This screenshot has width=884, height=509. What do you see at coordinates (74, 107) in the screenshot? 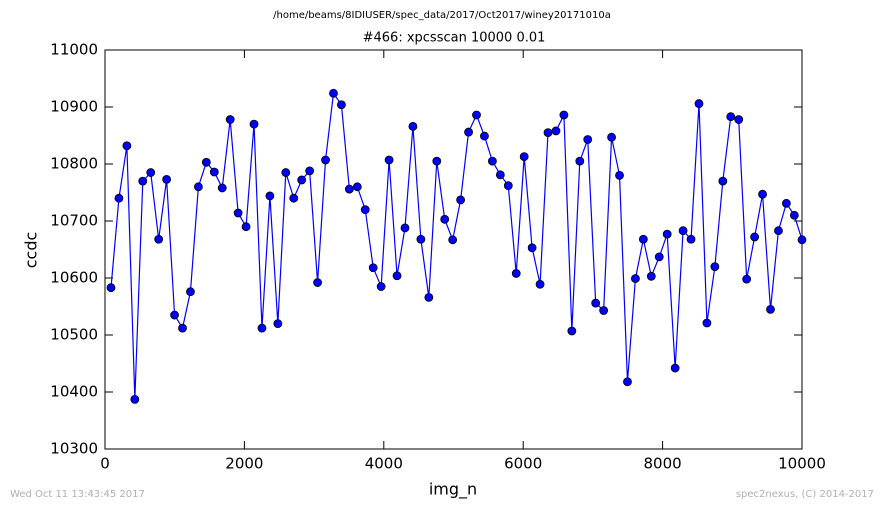
I see `y-tick-label: 10900` at bounding box center [74, 107].